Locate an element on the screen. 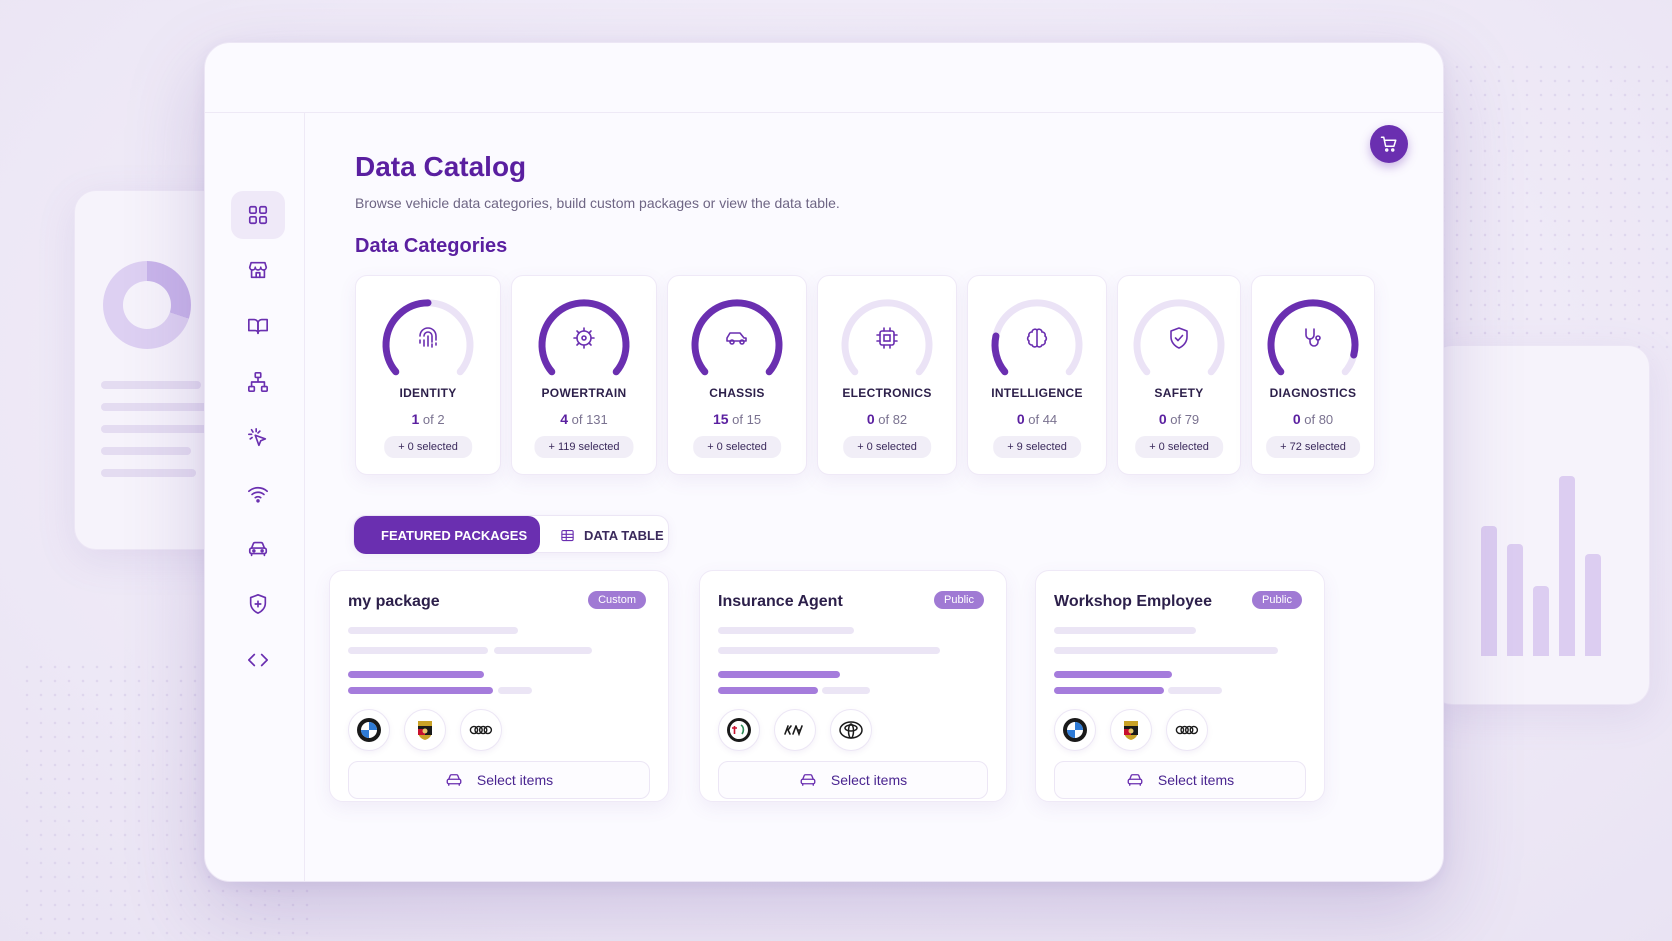  category-total: of 15 is located at coordinates (747, 419).